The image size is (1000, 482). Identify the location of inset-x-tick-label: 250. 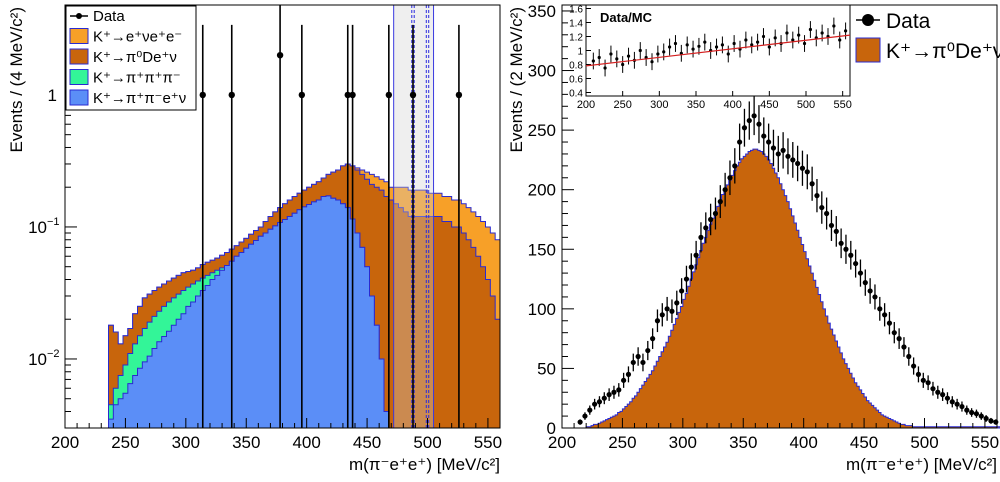
(622, 105).